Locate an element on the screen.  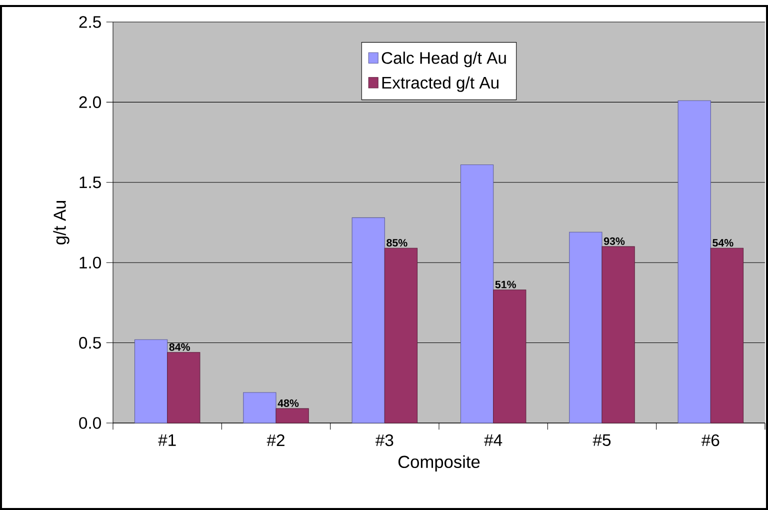
legend-label: Calc Head g/t Au is located at coordinates (444, 60).